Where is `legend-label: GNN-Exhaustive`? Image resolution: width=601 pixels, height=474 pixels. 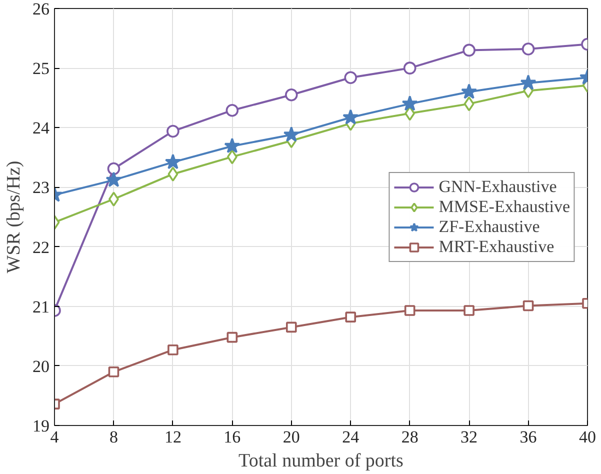
legend-label: GNN-Exhaustive is located at coordinates (497, 186).